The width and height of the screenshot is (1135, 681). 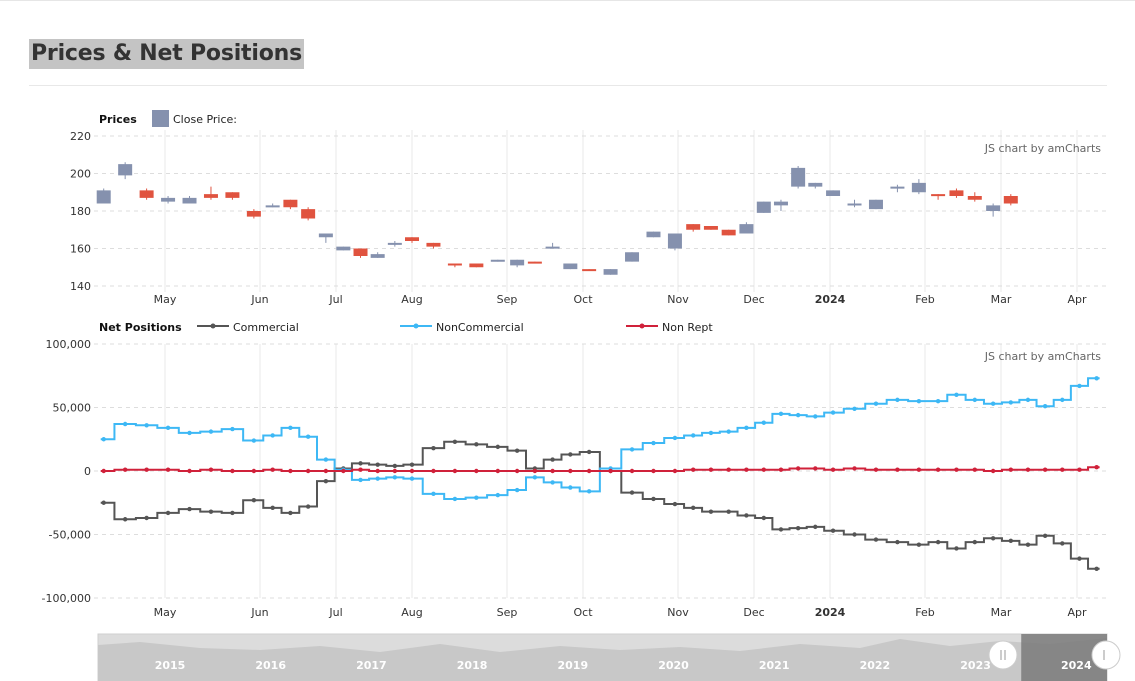 I want to click on scrollbar: 2015 2016 2017 2018 2019 2020 2021 2022 2023 2024, so click(x=609, y=657).